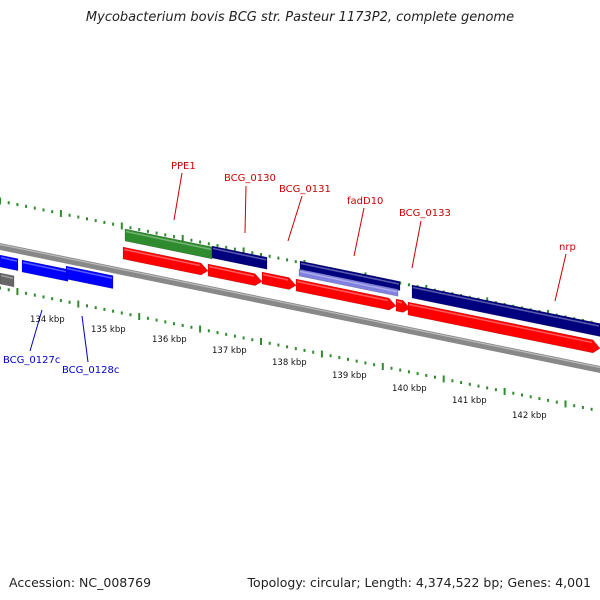 The height and width of the screenshot is (600, 600). Describe the element at coordinates (9, 259) in the screenshot. I see `cds-left-edge-feature-gloss` at that location.